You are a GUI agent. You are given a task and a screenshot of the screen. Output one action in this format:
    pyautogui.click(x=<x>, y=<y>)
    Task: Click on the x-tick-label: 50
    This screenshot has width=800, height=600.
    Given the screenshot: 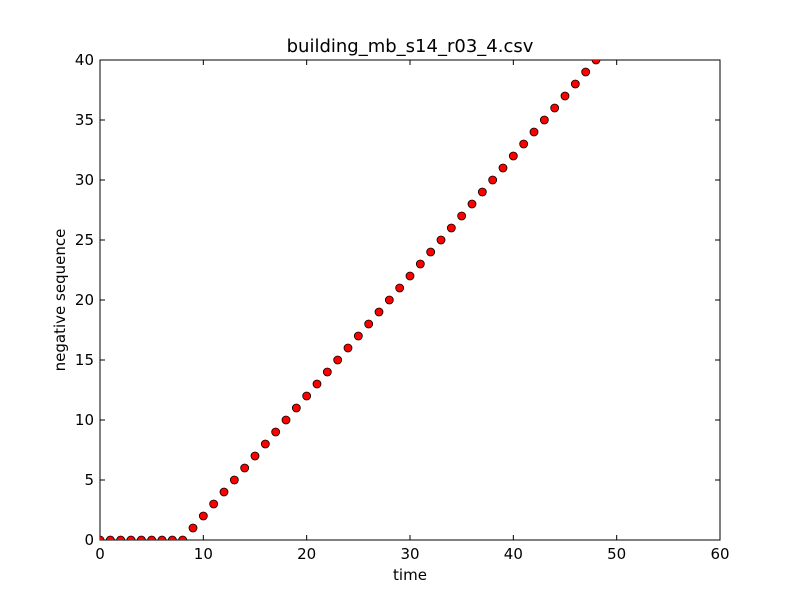 What is the action you would take?
    pyautogui.click(x=616, y=554)
    